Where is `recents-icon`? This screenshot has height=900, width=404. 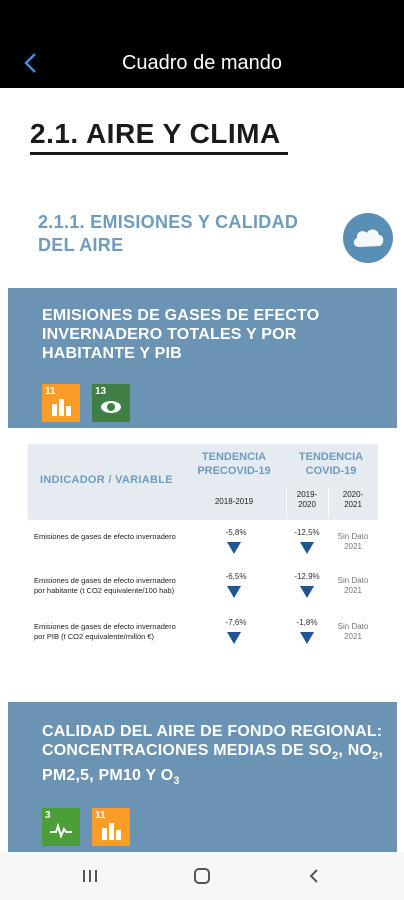
recents-icon is located at coordinates (90, 876).